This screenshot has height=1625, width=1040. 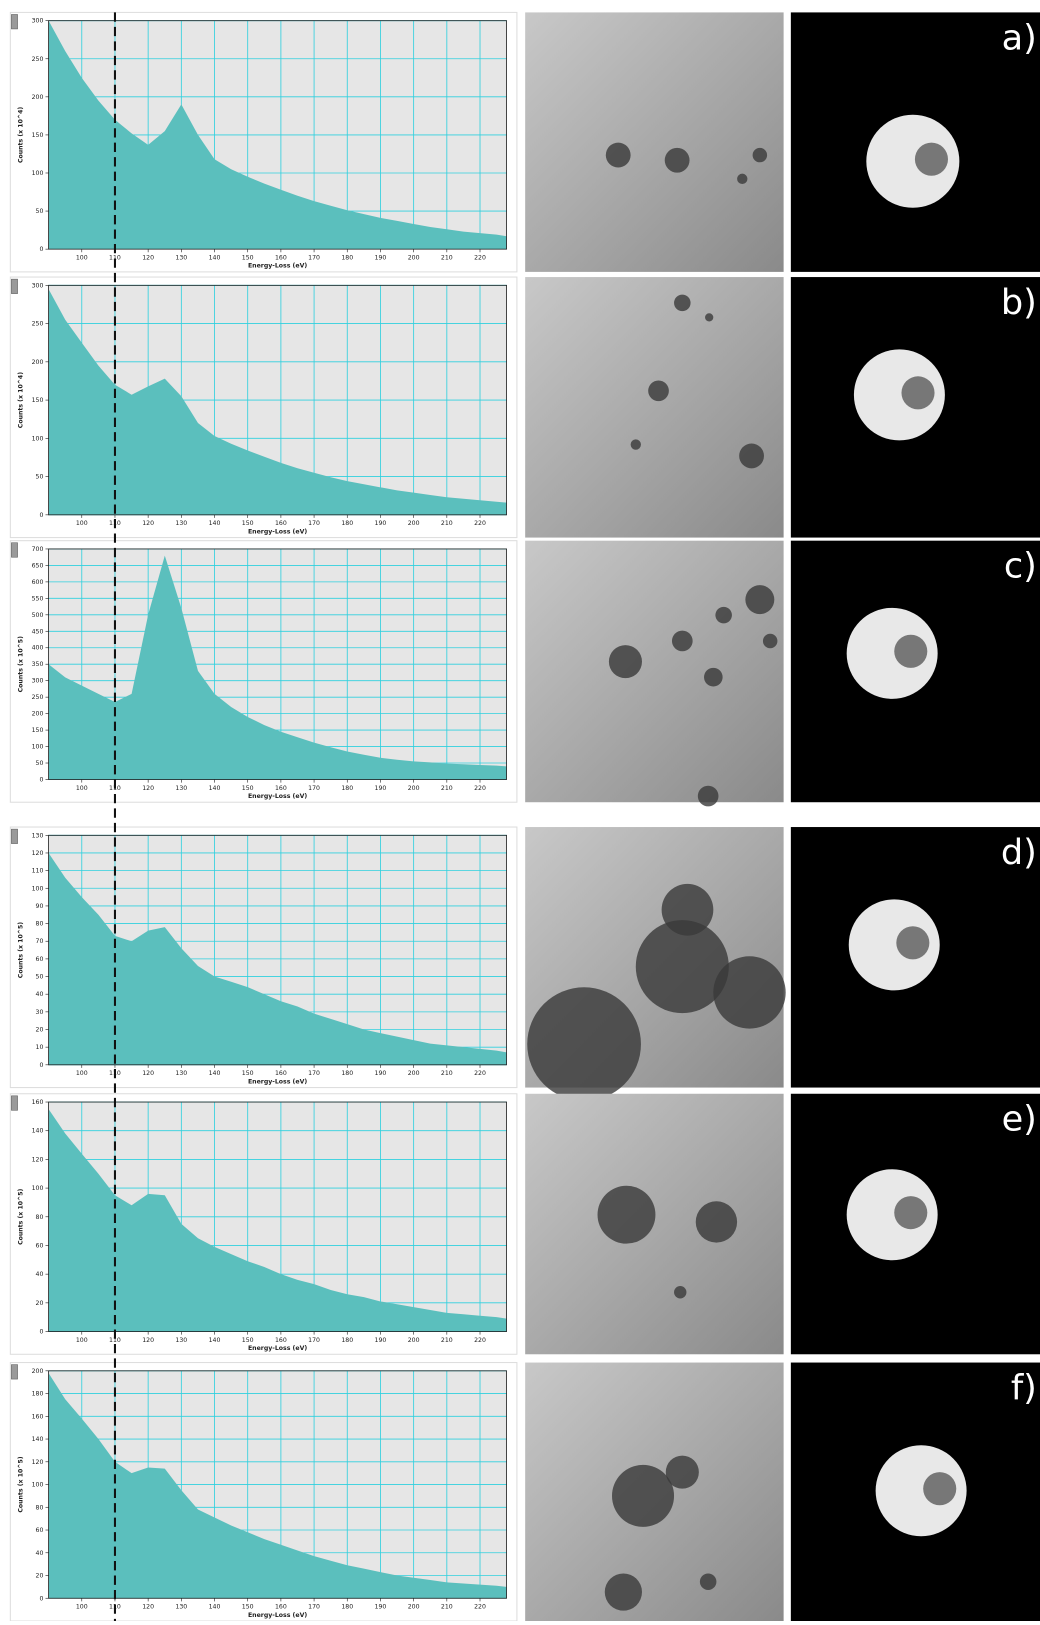 What do you see at coordinates (38, 648) in the screenshot?
I see `y-tick-label: 400` at bounding box center [38, 648].